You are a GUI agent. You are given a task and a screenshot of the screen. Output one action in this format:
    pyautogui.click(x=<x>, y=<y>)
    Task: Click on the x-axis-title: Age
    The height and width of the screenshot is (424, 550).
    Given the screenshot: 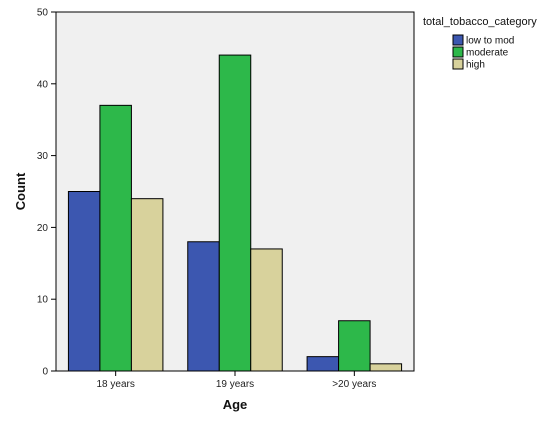 What is the action you would take?
    pyautogui.click(x=235, y=404)
    